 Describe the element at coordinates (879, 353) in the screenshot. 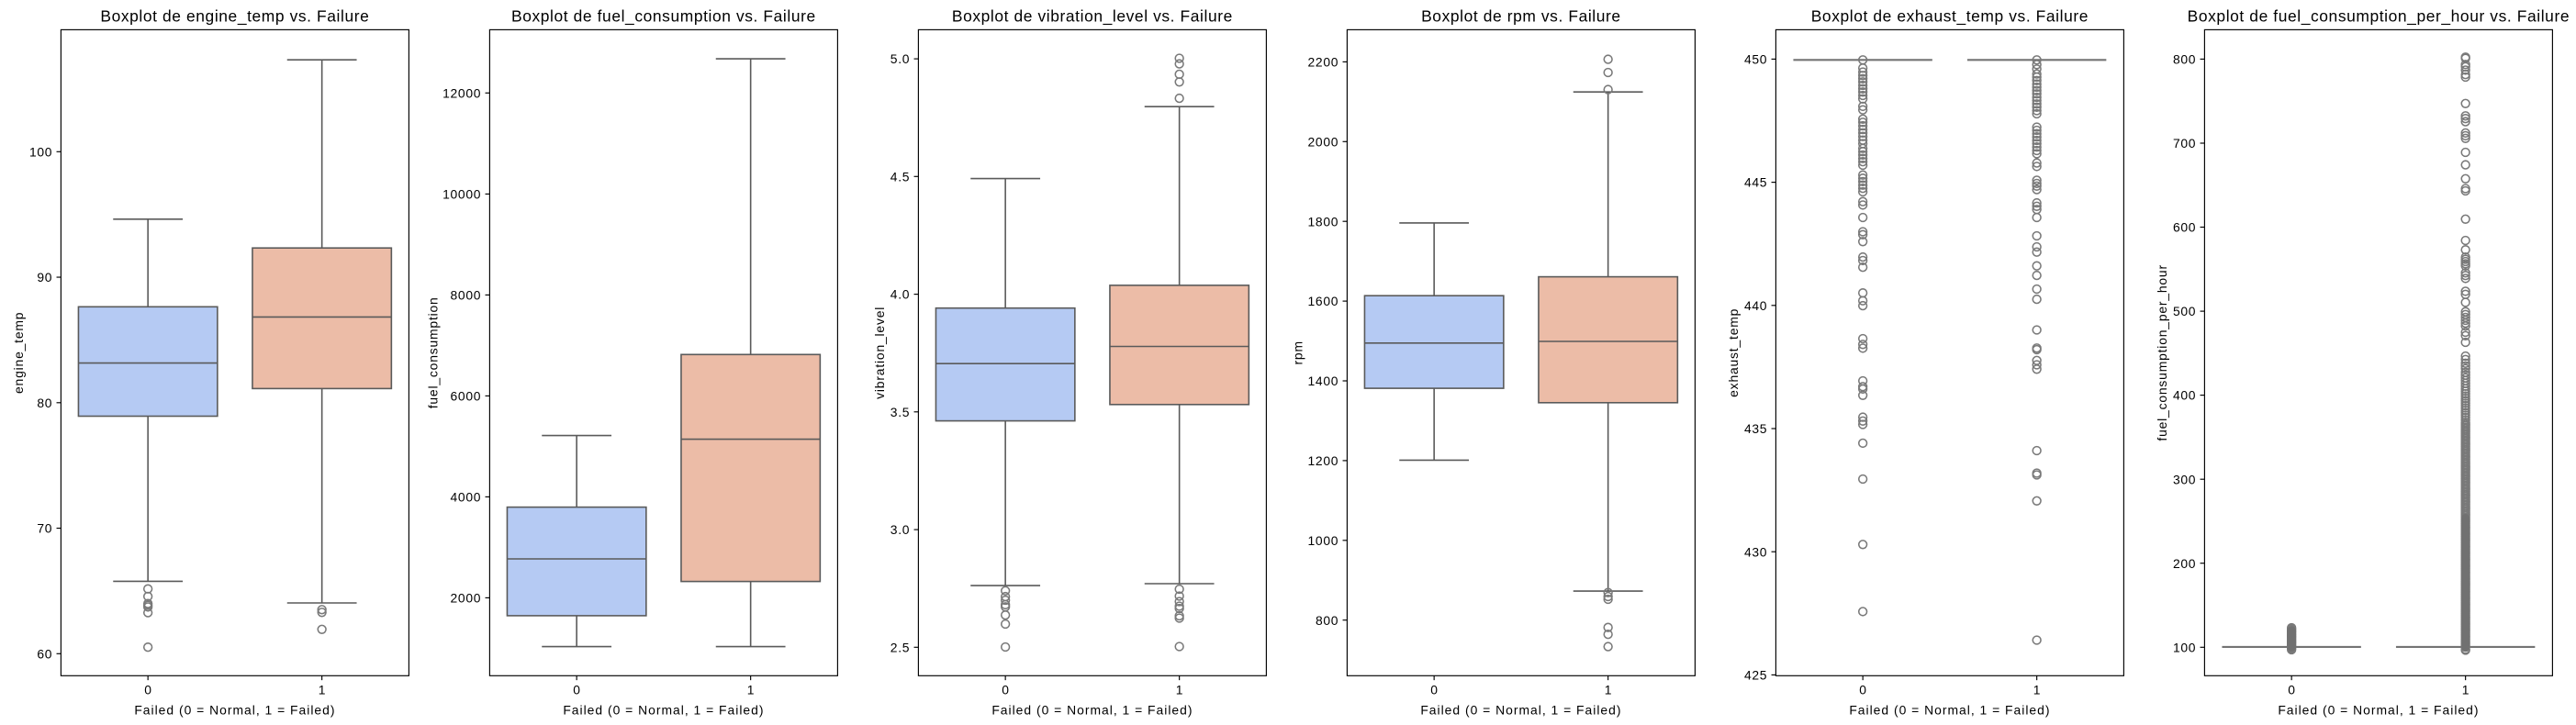

I see `svg-text: vibration_level` at that location.